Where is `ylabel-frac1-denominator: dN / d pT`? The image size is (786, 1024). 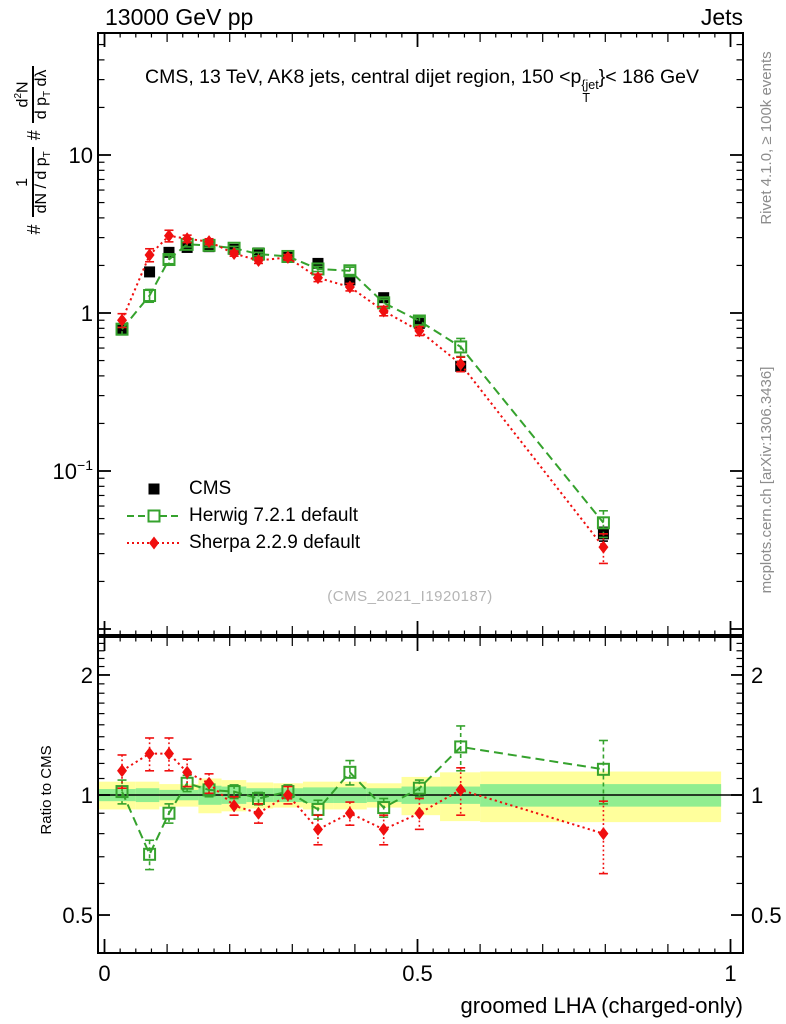
ylabel-frac1-denominator: dN / d pT is located at coordinates (42, 182).